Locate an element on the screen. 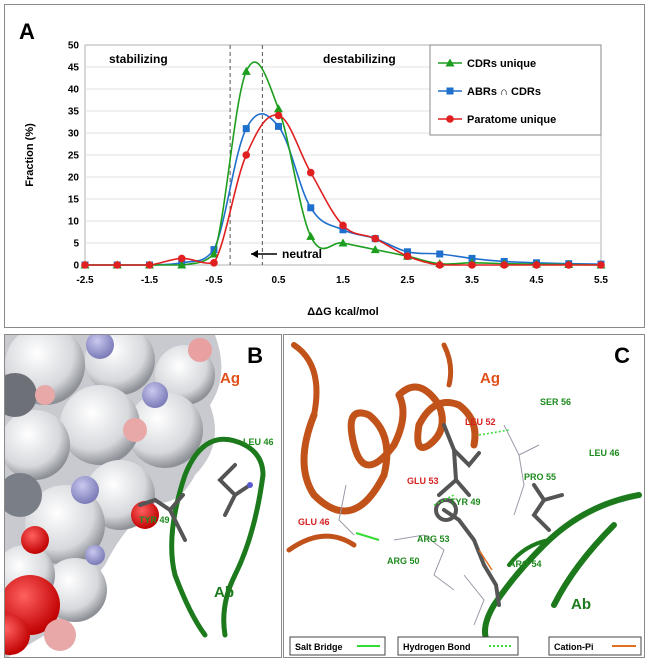 The image size is (649, 662). salt-bridge-line is located at coordinates (367, 536).